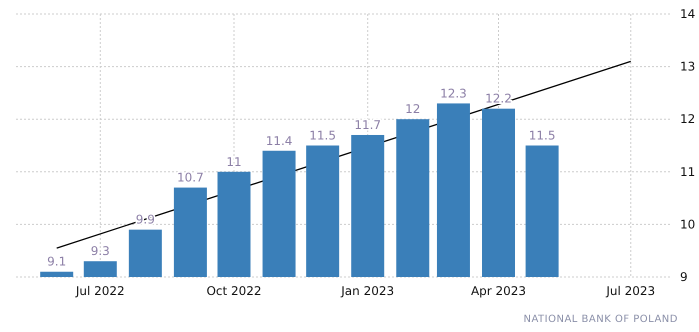 This screenshot has height=332, width=699. What do you see at coordinates (498, 291) in the screenshot?
I see `x-tick-label: Apr 2023` at bounding box center [498, 291].